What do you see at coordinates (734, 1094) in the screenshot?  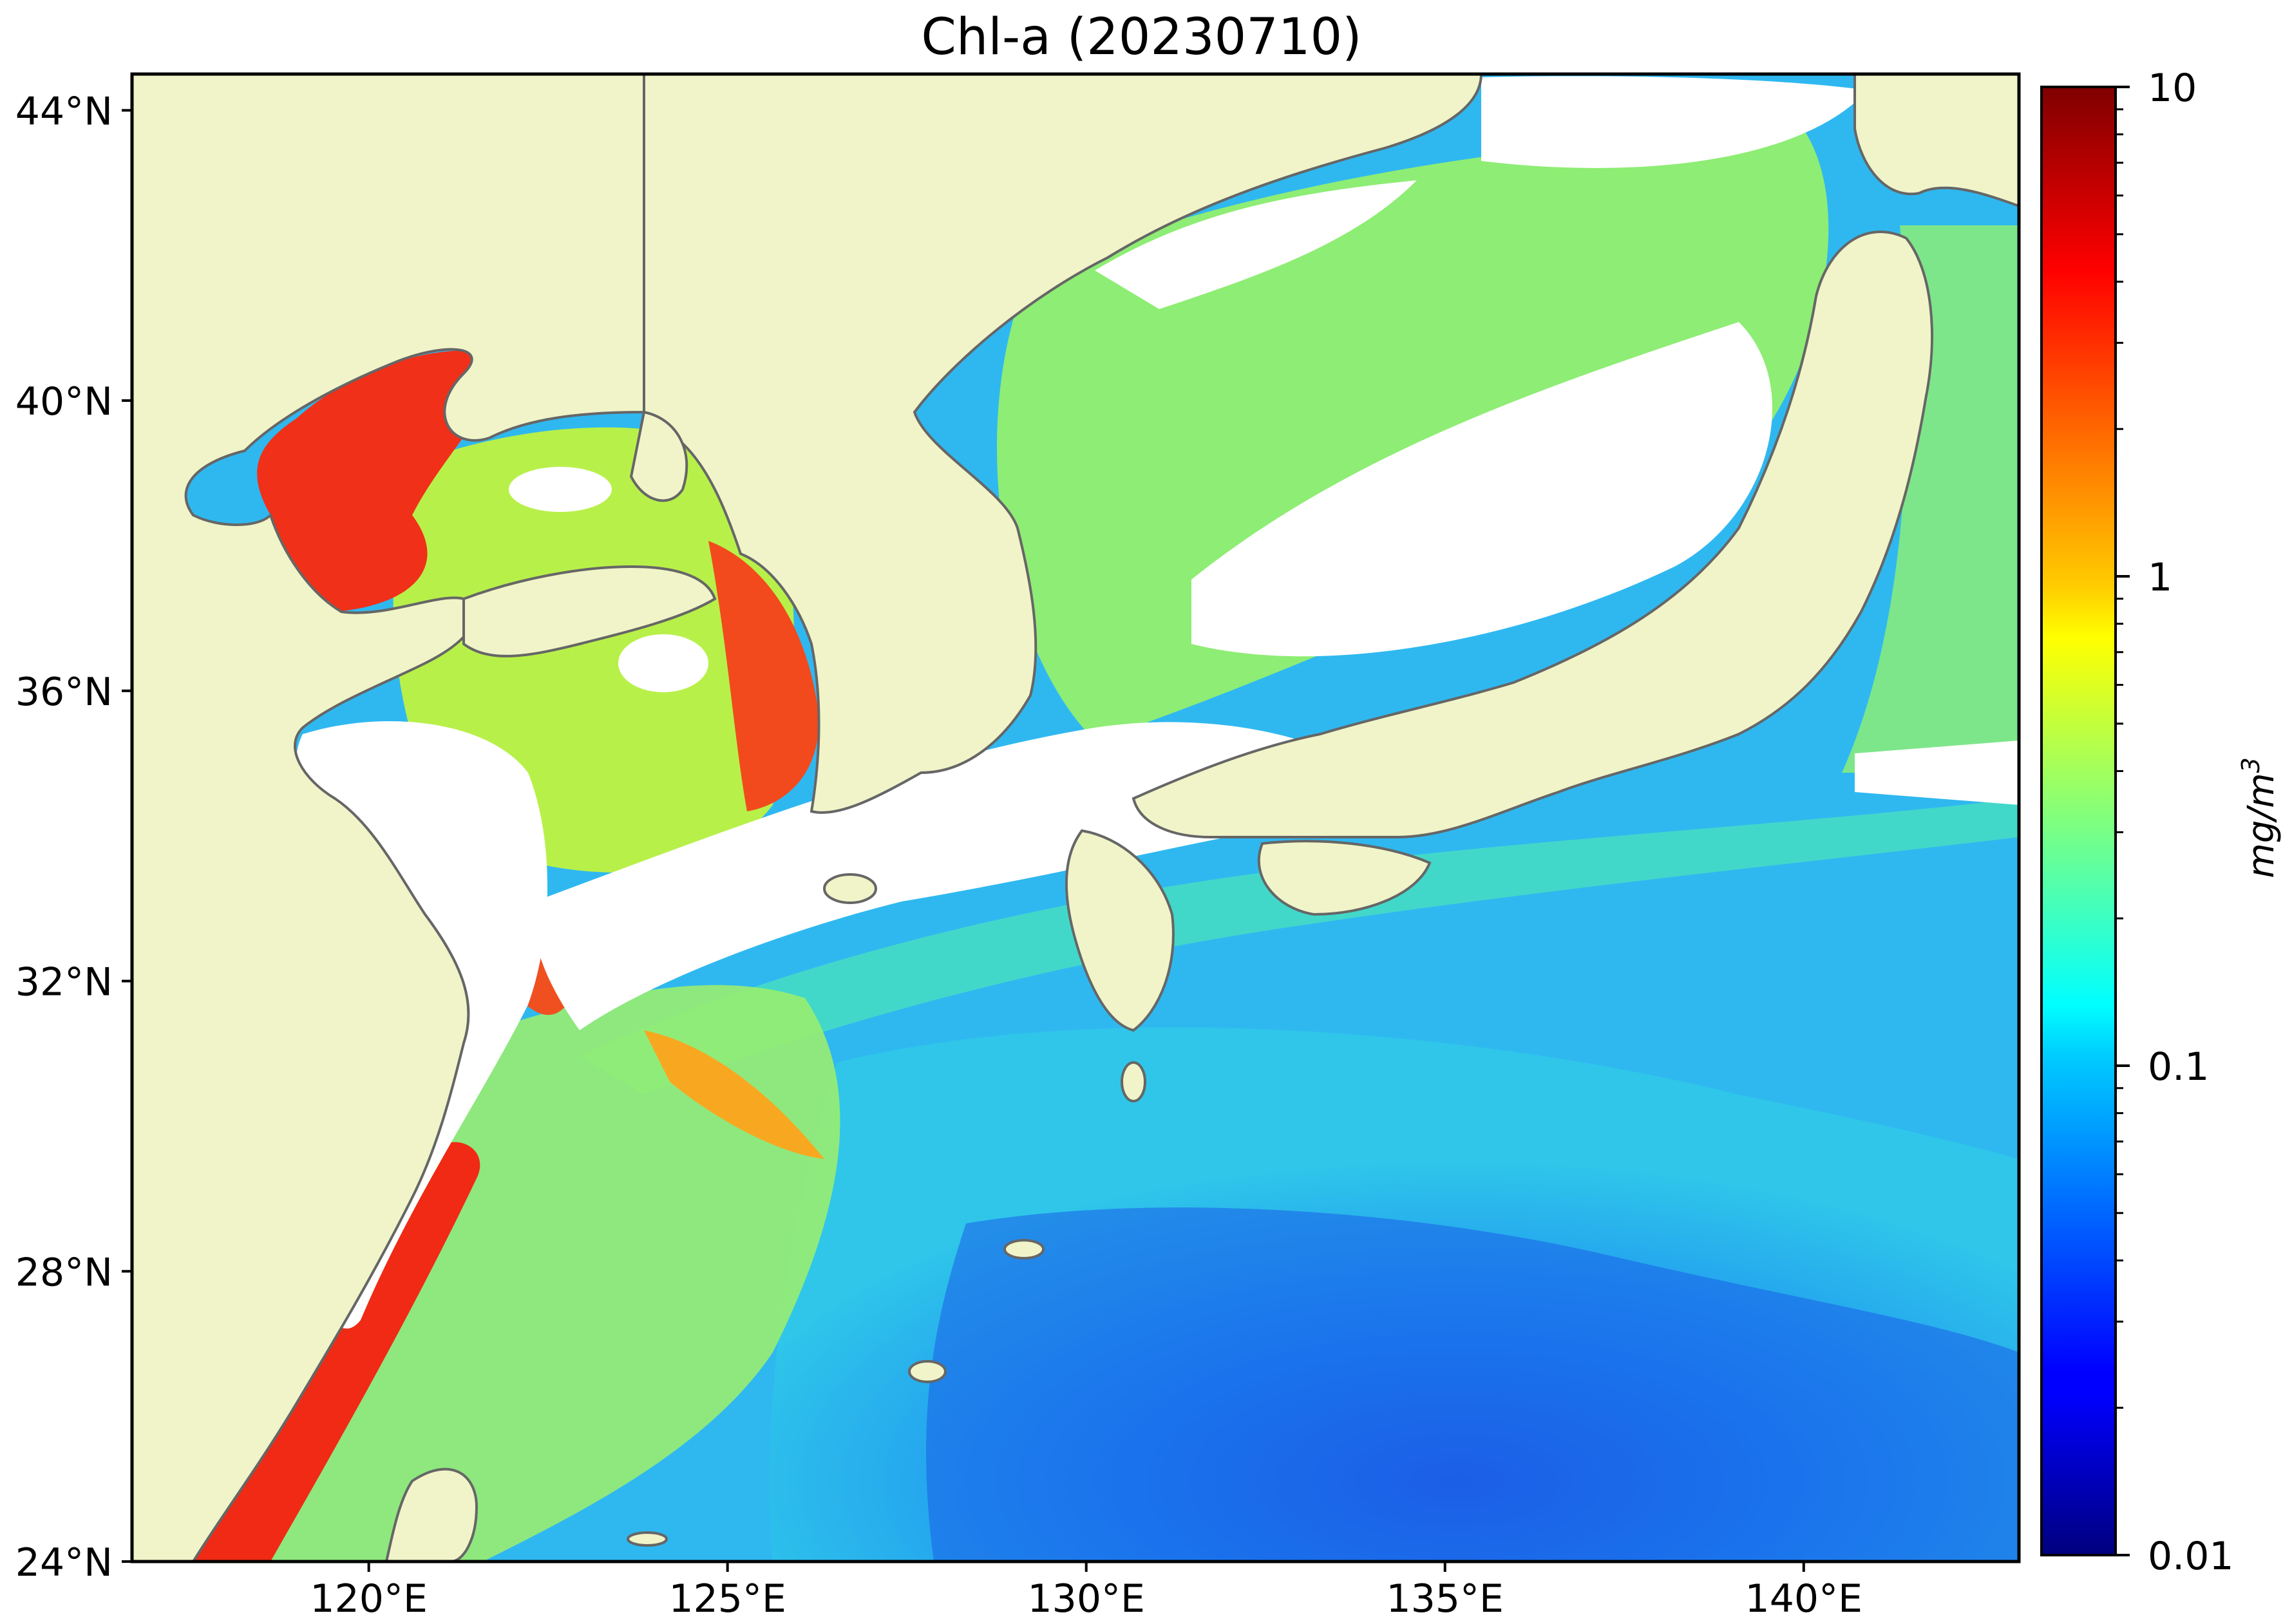 I see `bloom-ecs-front` at bounding box center [734, 1094].